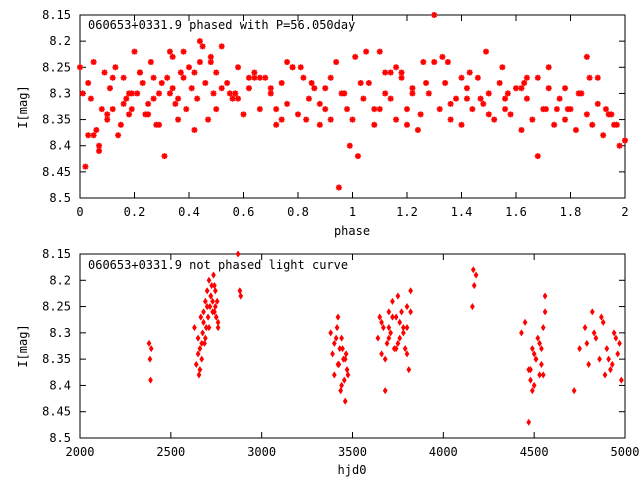 The height and width of the screenshot is (480, 640). What do you see at coordinates (60, 280) in the screenshot?
I see `y-tick-label: 8.2` at bounding box center [60, 280].